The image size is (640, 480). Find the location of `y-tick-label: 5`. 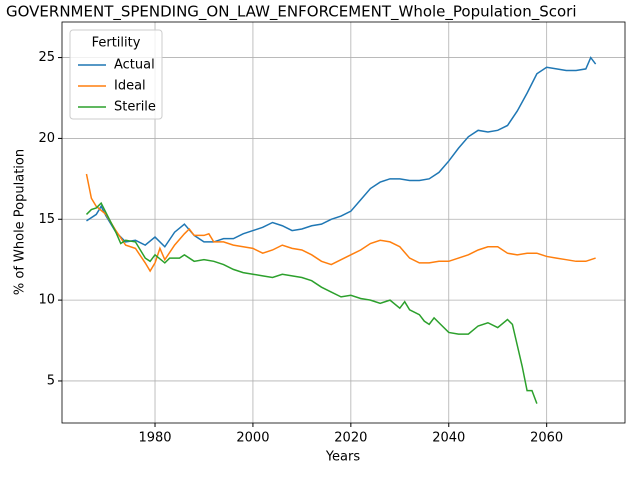

y-tick-label: 5 is located at coordinates (51, 380).